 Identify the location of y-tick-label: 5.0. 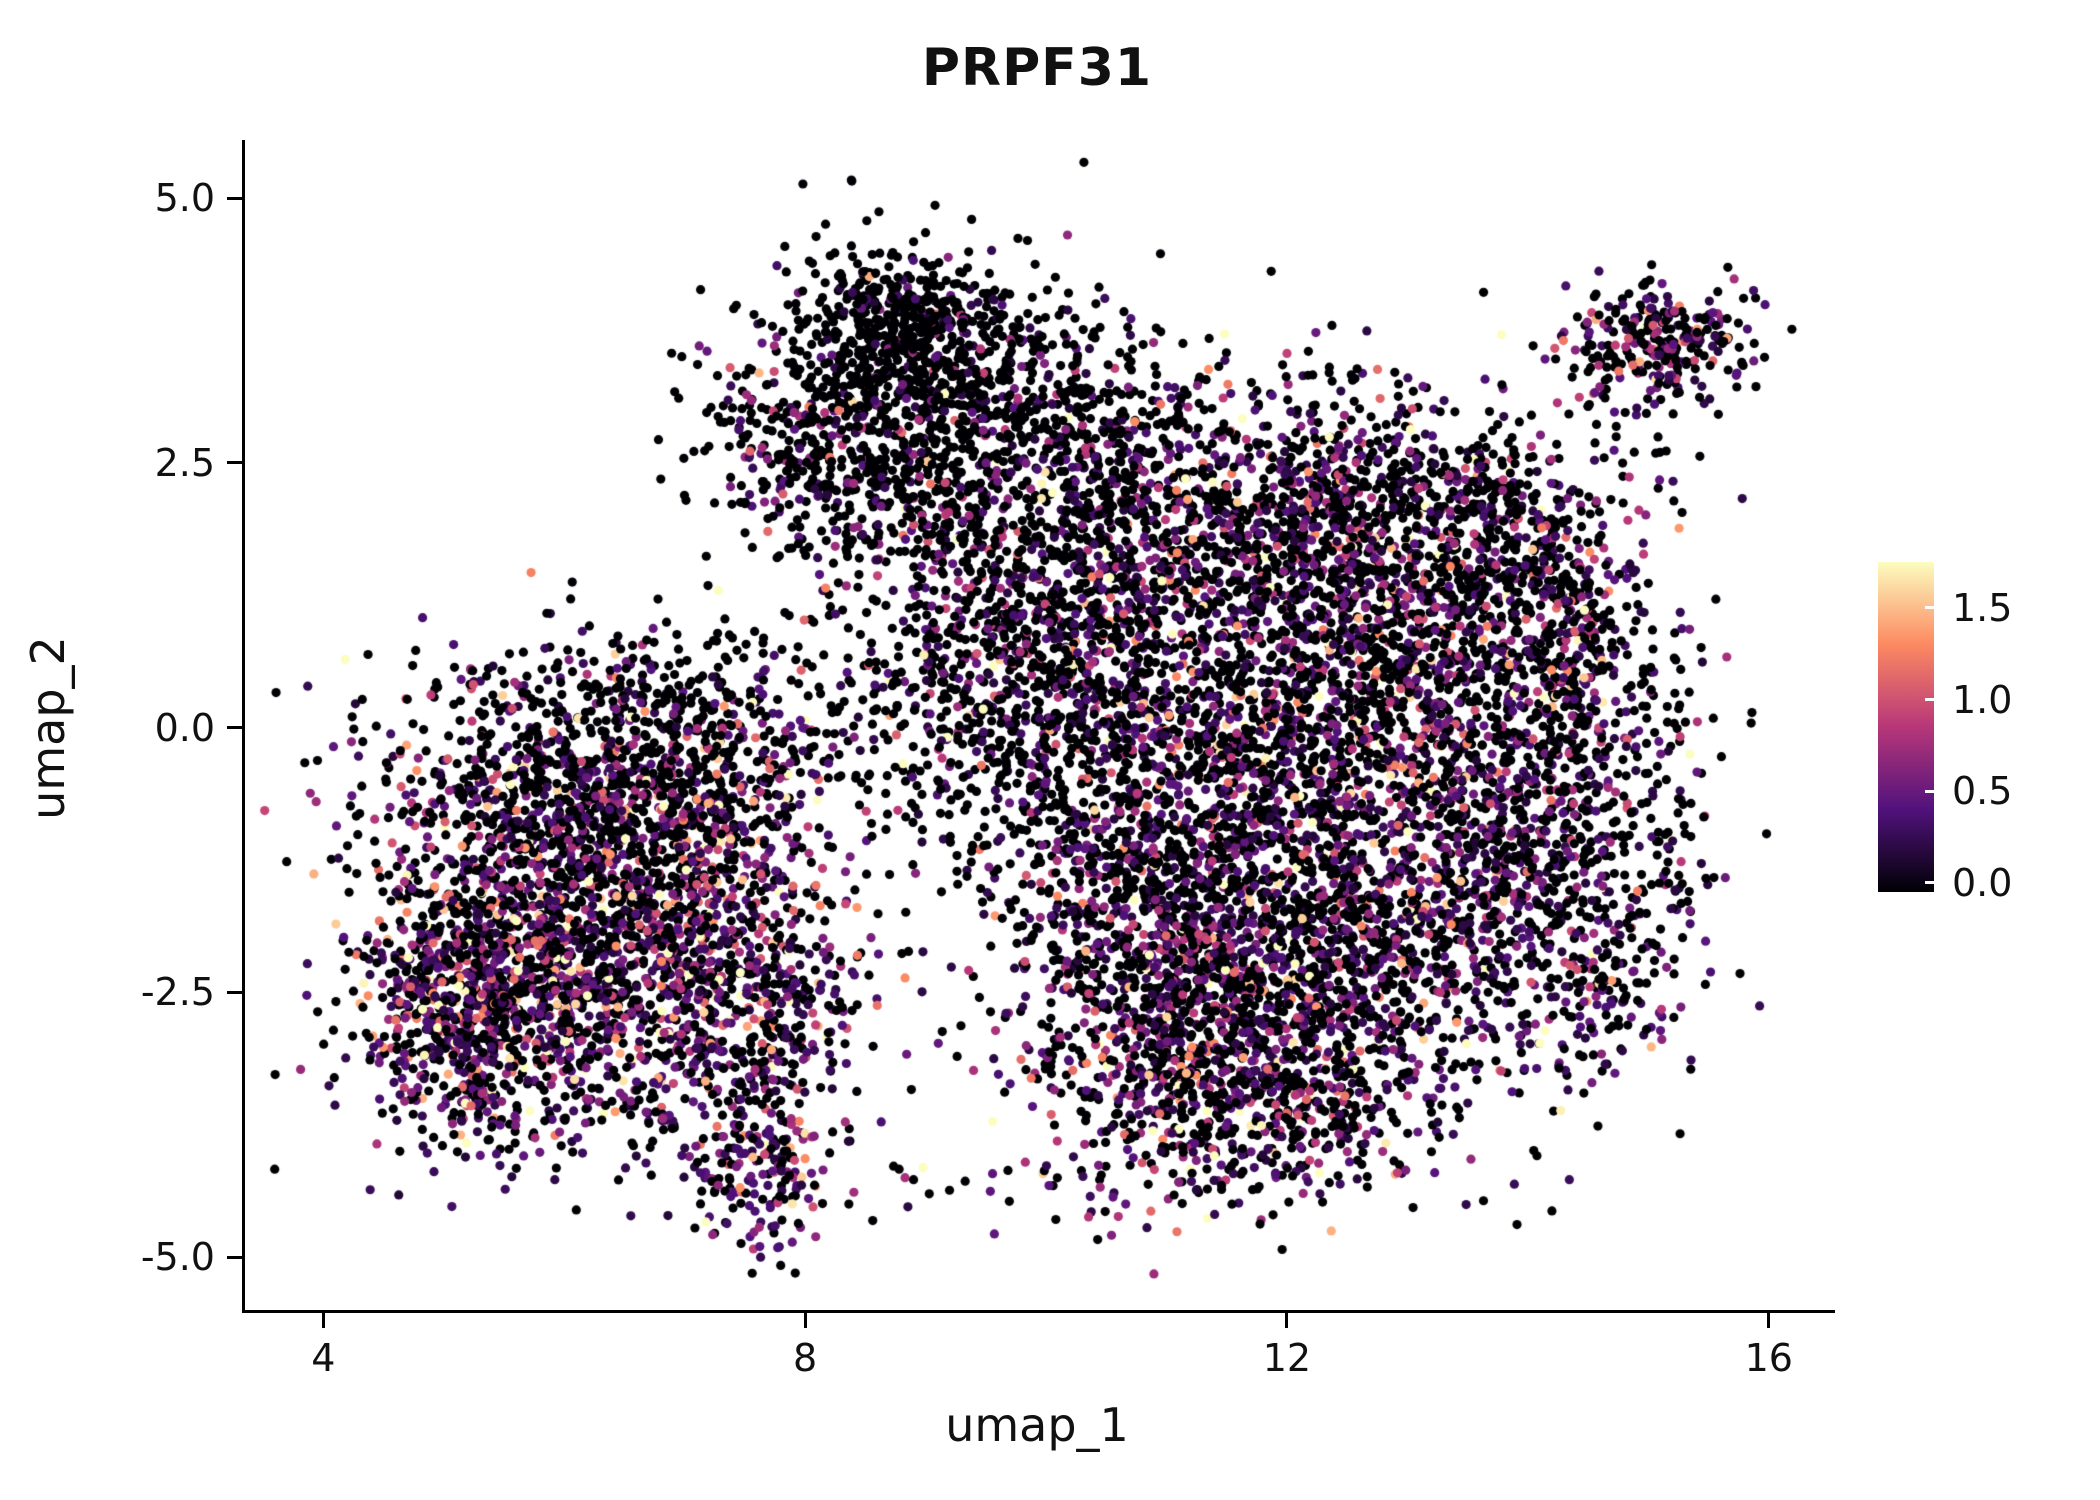
(184, 198).